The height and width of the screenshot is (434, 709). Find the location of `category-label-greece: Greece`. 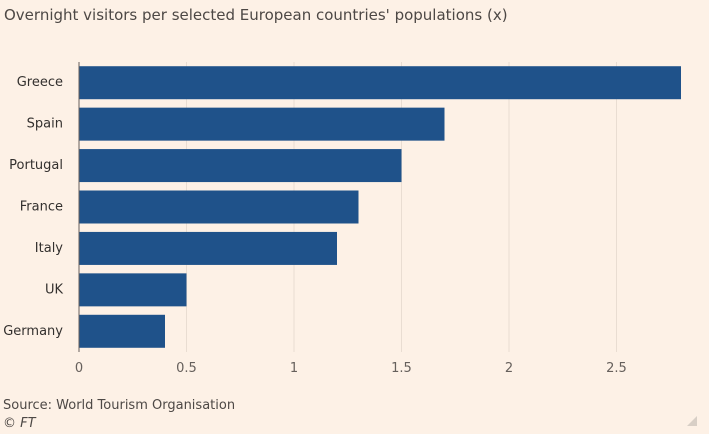

category-label-greece: Greece is located at coordinates (40, 82).